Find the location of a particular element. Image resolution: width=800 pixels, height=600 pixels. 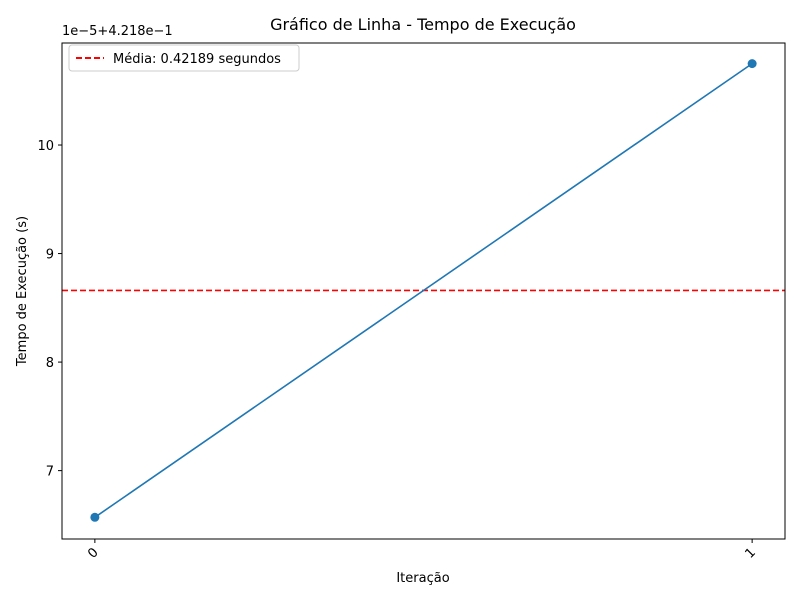

legend: Média: 0.42189 segundos is located at coordinates (184, 58).